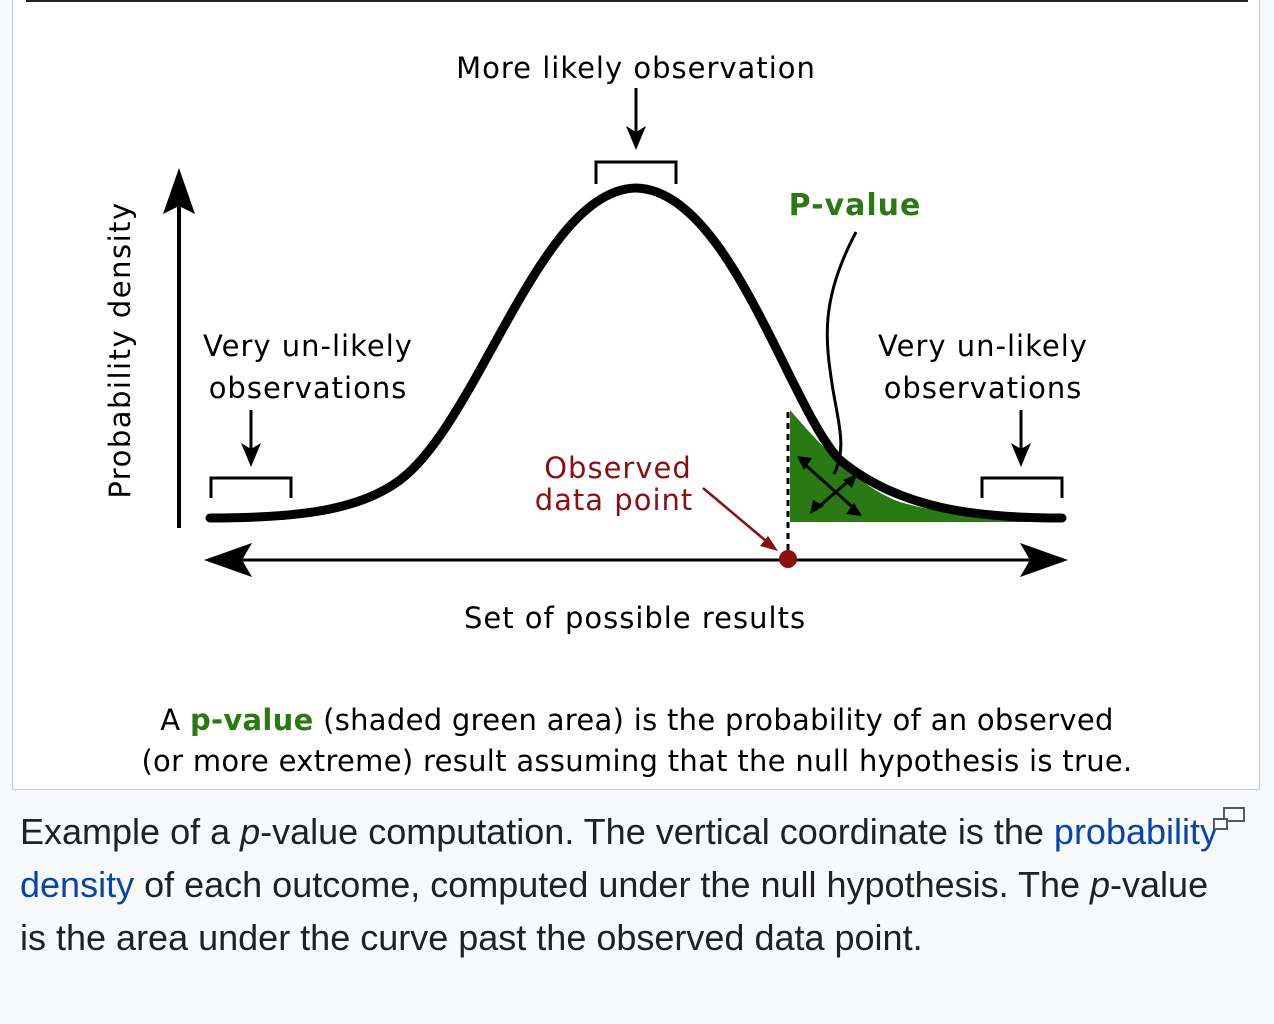 The image size is (1274, 1024). Describe the element at coordinates (175, 720) in the screenshot. I see `caption-prefix: A` at that location.